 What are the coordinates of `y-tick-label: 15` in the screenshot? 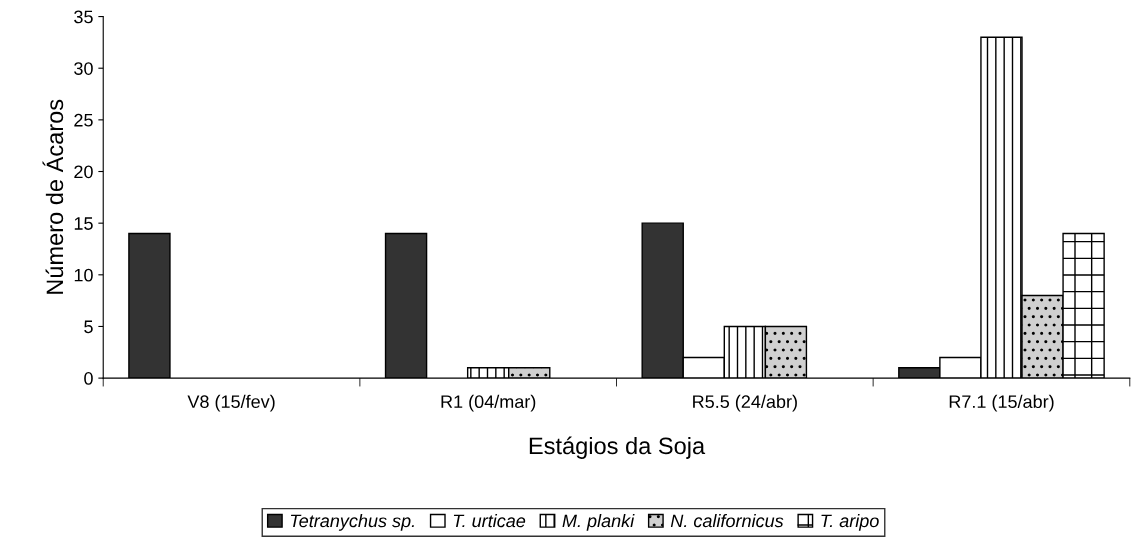 It's located at (83, 223).